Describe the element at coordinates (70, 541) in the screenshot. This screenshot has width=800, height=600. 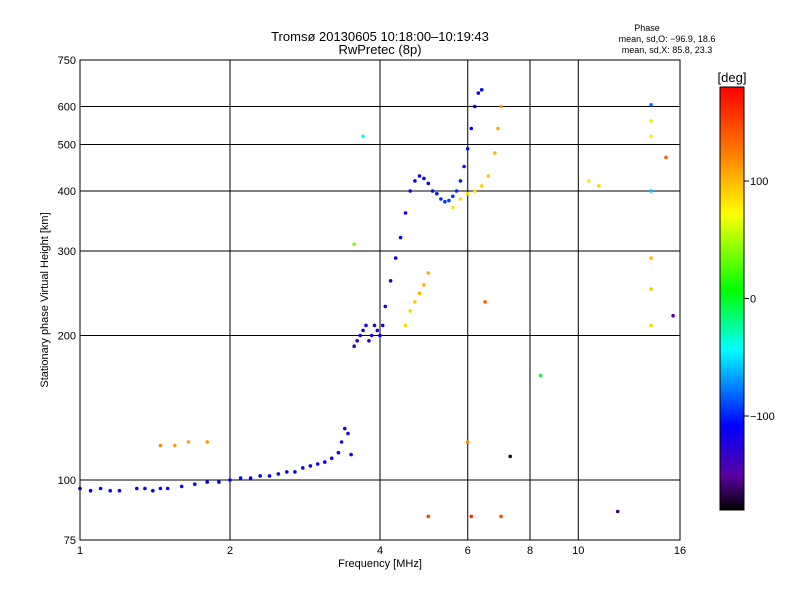
I see `y-tick-label: 75` at that location.